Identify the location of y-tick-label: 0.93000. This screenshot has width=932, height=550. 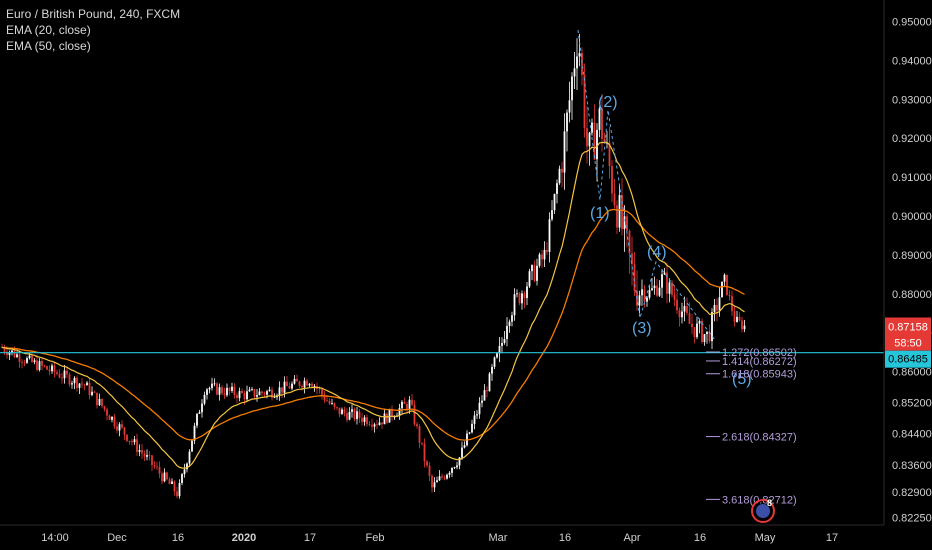
(912, 100).